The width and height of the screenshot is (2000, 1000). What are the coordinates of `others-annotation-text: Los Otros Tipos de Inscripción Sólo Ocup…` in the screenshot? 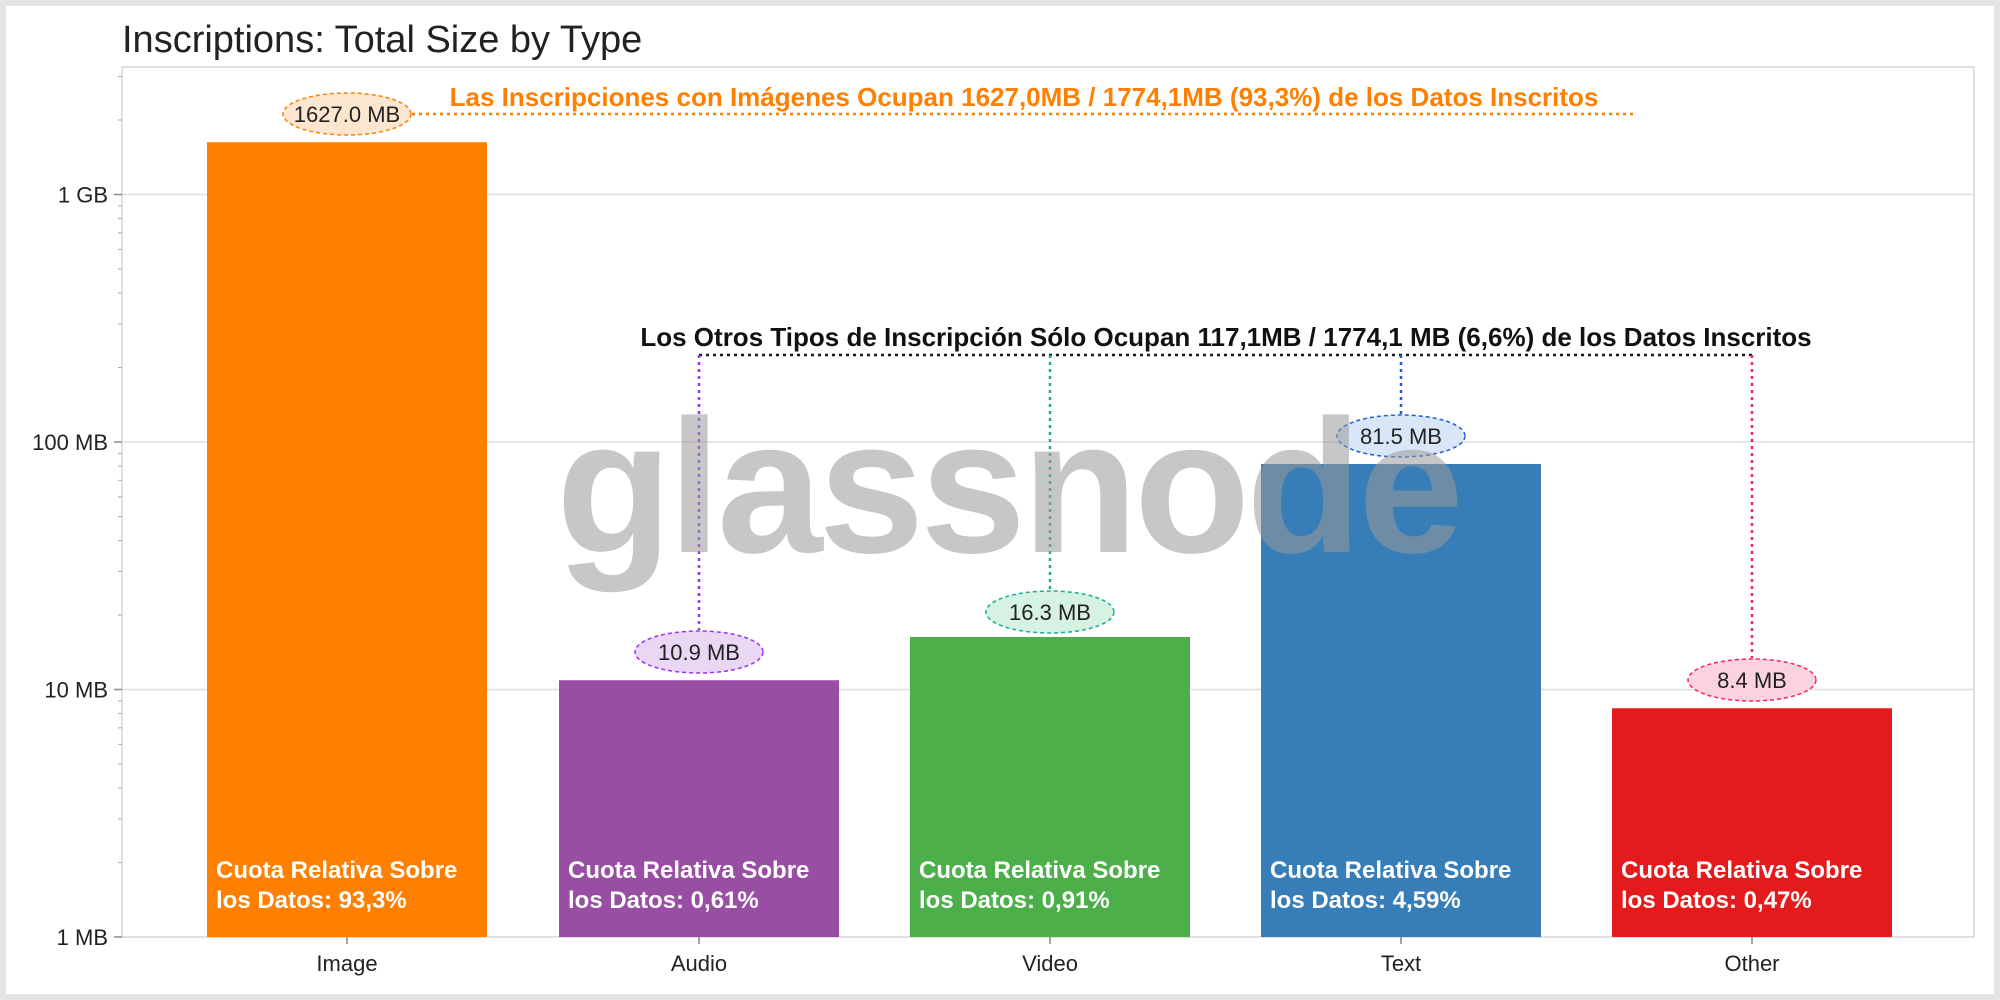 It's located at (1225, 337).